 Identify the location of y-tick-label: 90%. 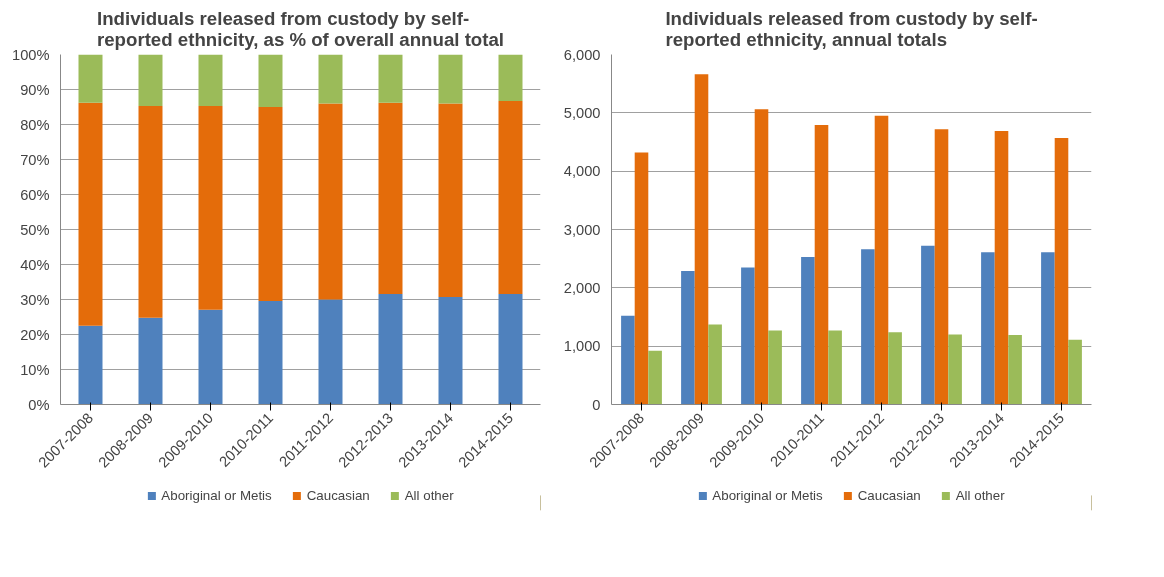
(35, 89).